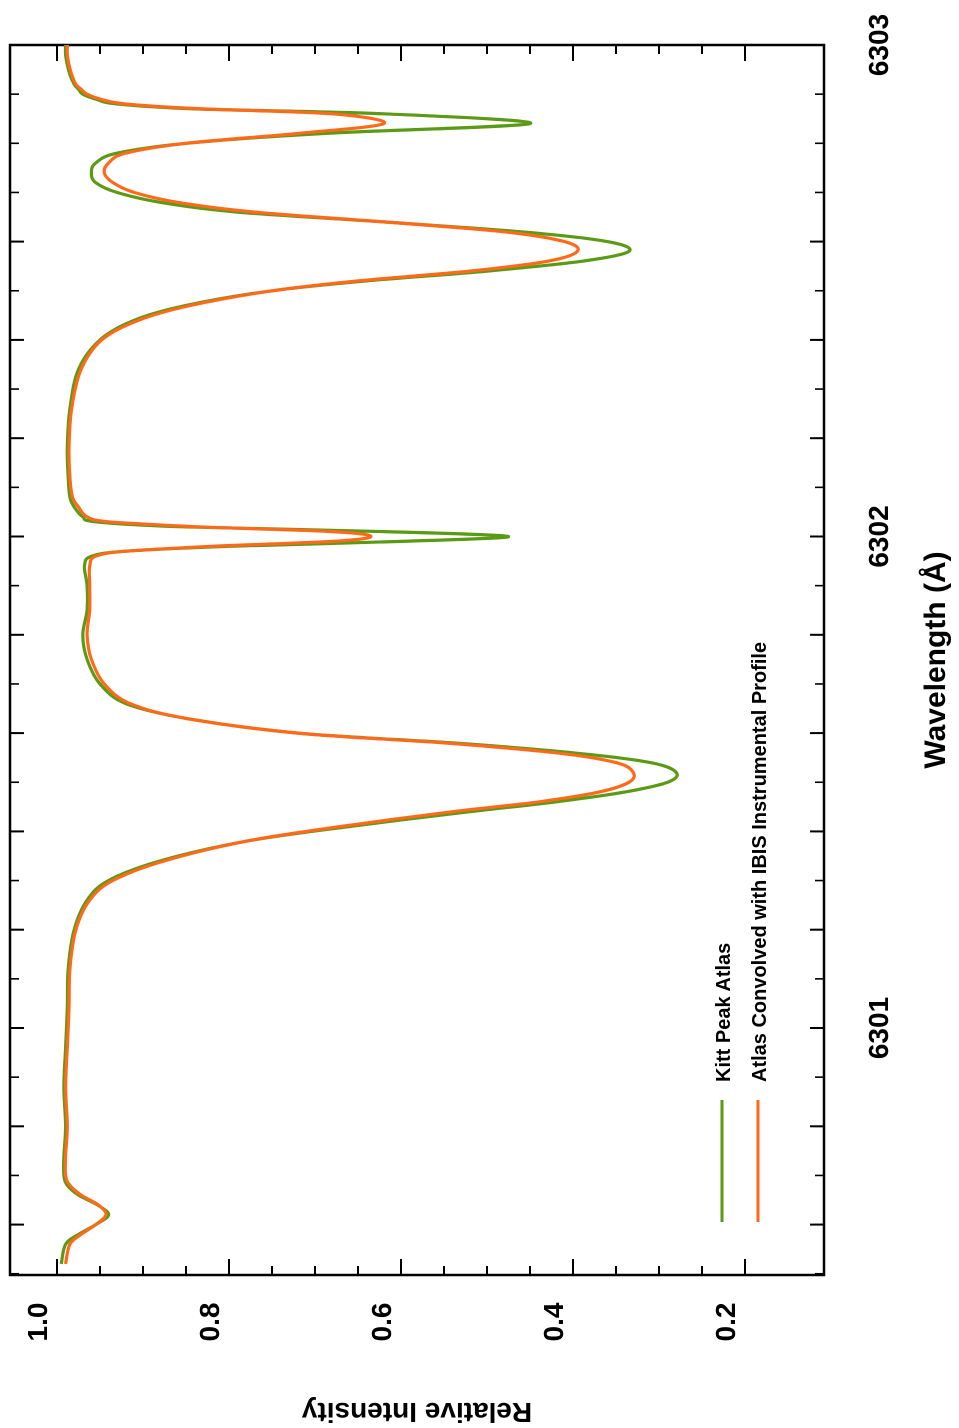 The width and height of the screenshot is (959, 1428). Describe the element at coordinates (381, 1322) in the screenshot. I see `y-tick-label: 0.6` at that location.